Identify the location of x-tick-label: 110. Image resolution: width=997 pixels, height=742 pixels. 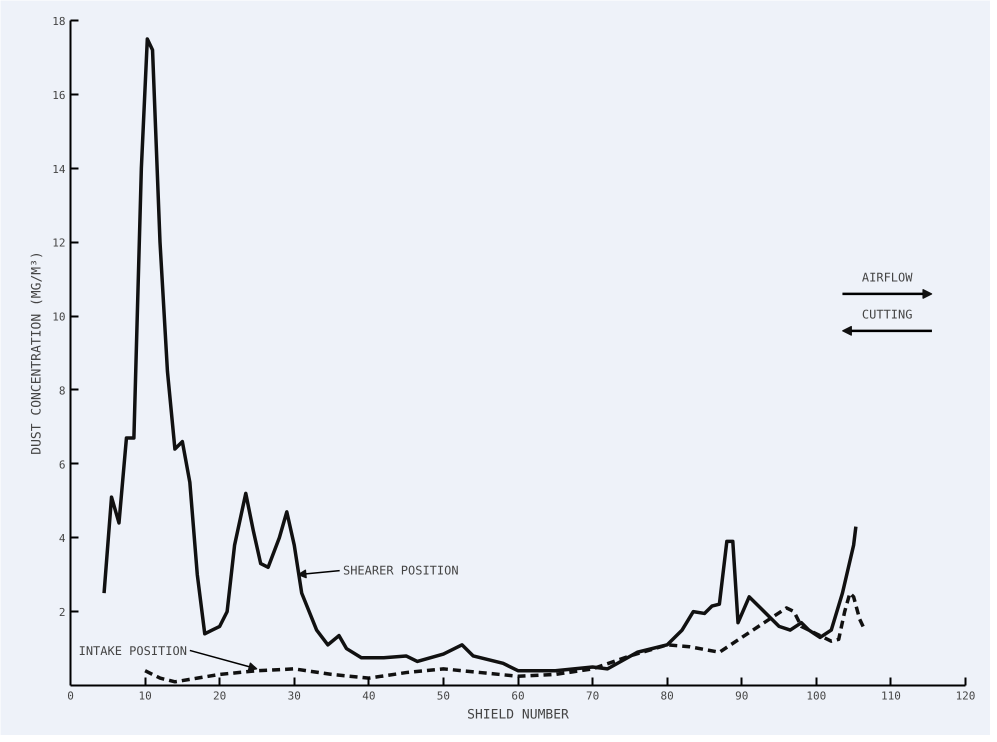
(890, 696).